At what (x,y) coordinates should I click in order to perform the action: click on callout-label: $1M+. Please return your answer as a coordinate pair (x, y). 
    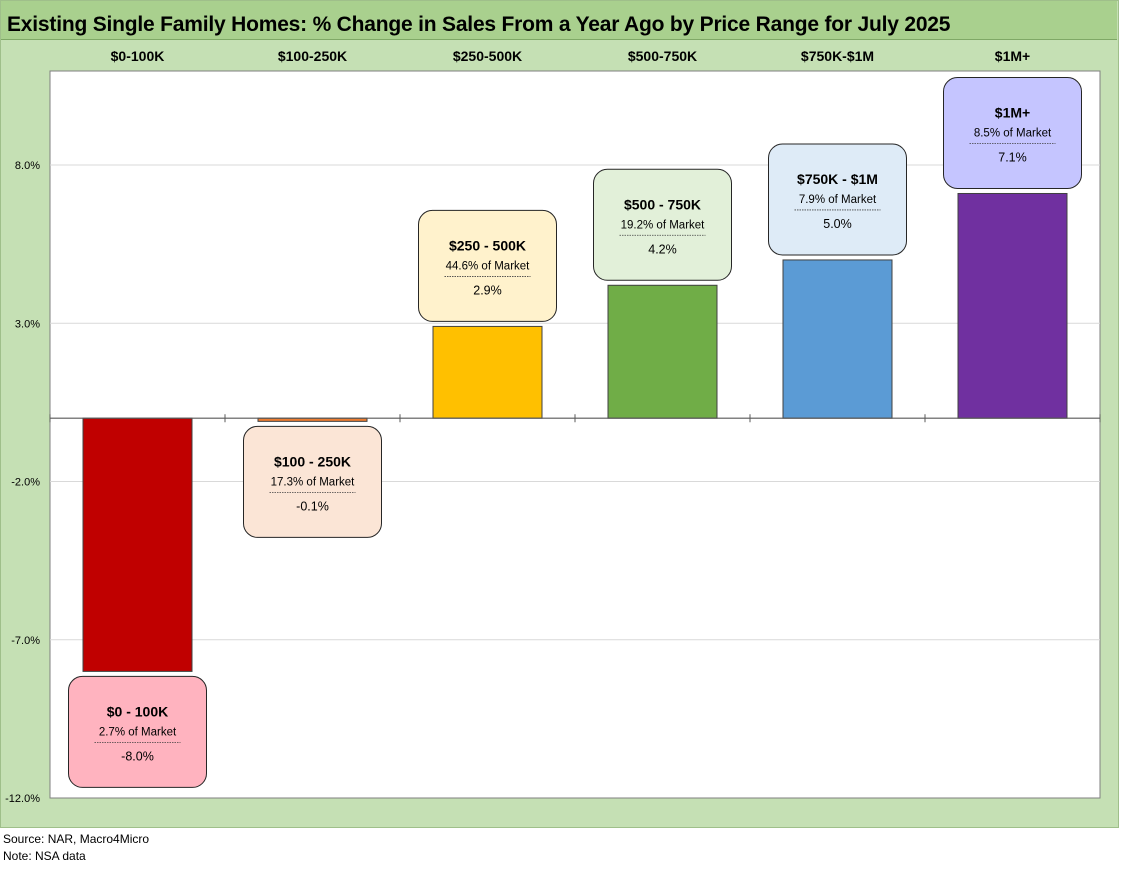
    Looking at the image, I should click on (1012, 112).